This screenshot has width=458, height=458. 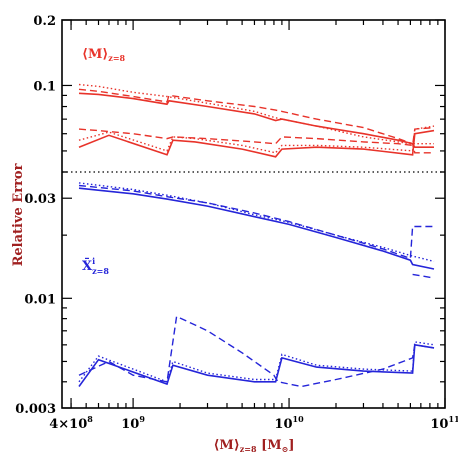 I want to click on top-y-tick-label: 0.2, so click(x=44, y=21).